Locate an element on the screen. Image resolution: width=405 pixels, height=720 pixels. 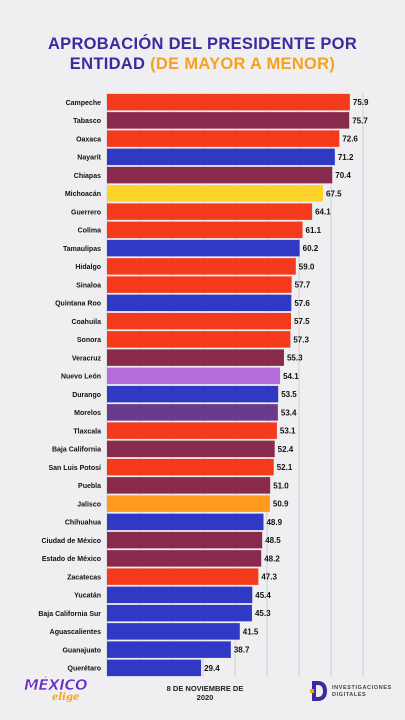
category-label: Morelos is located at coordinates (87, 413).